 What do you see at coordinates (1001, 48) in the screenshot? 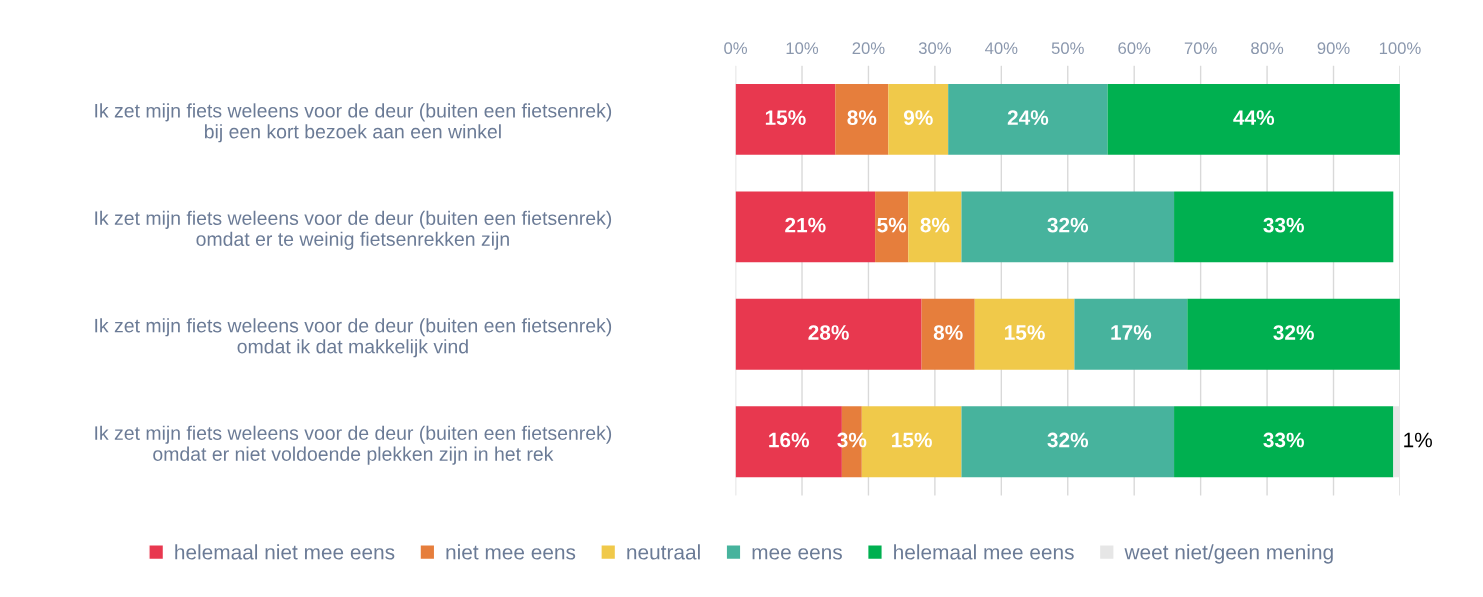
I see `x-tick-label: 40%` at bounding box center [1001, 48].